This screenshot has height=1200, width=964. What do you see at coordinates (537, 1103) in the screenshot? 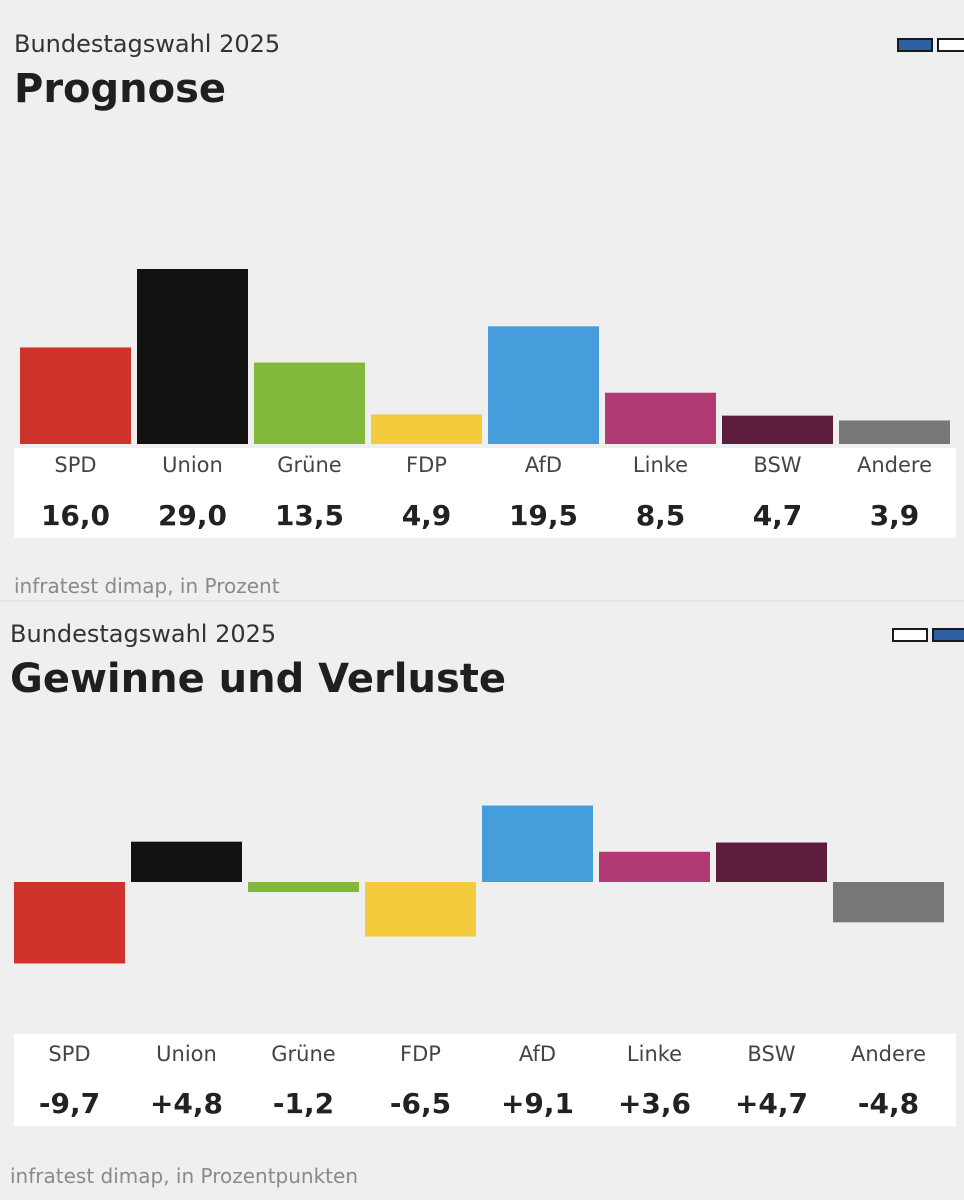
I see `value-label-afd: +9,1` at bounding box center [537, 1103].